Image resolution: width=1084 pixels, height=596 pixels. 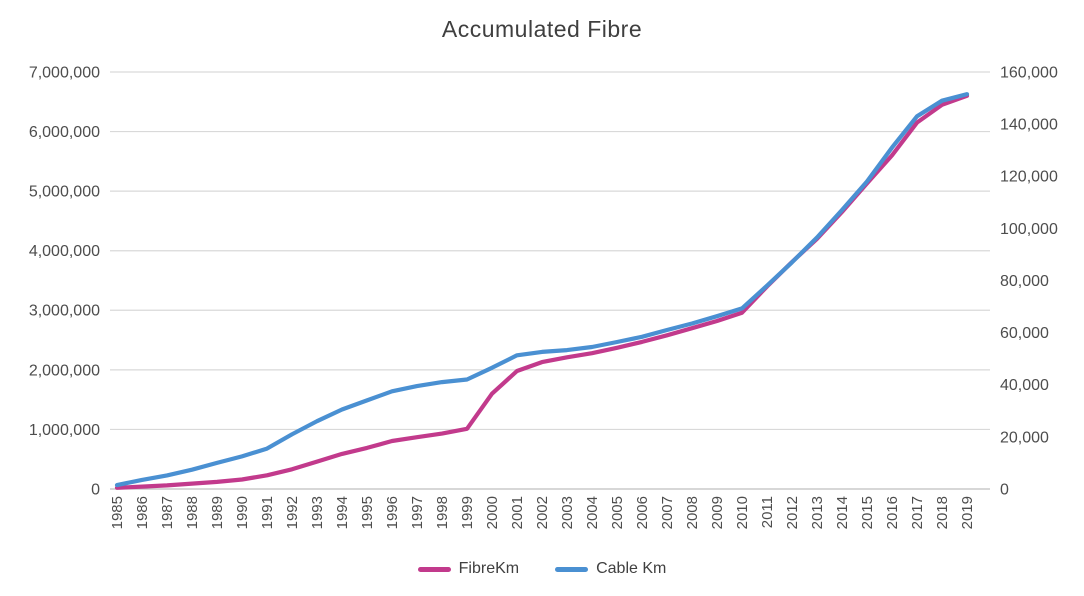 I want to click on legend-item-fibrekm: FibreKm, so click(x=468, y=569).